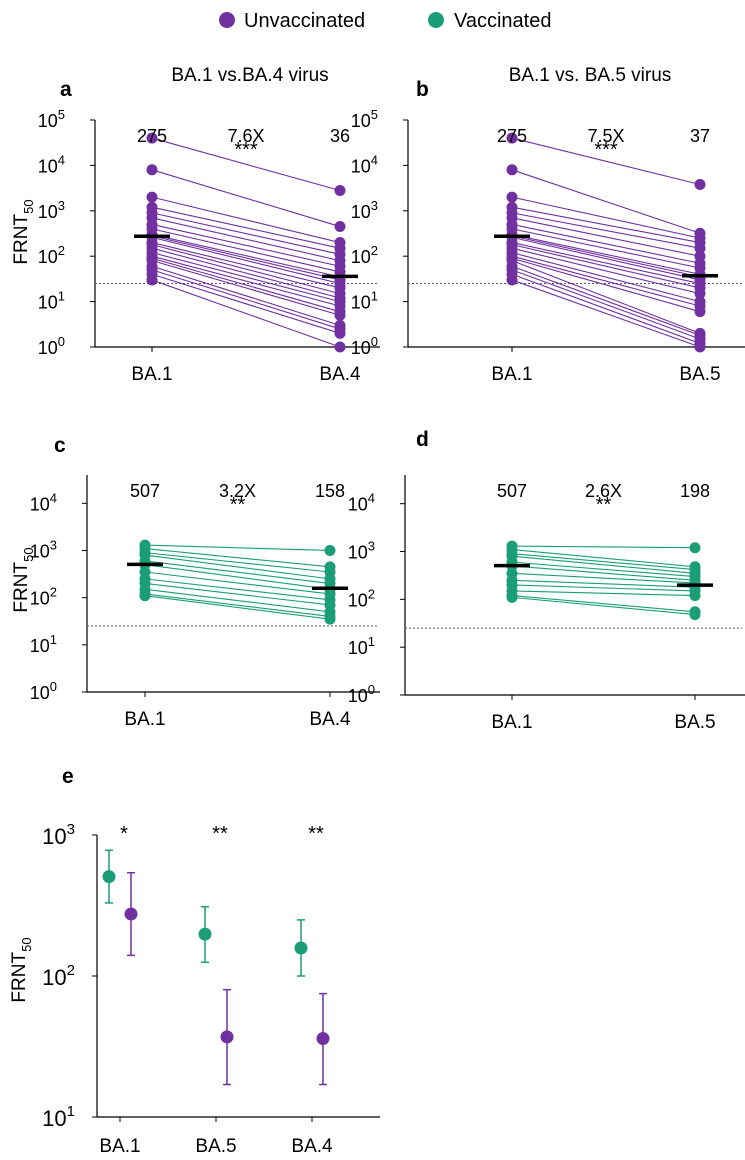 The image size is (745, 1160). I want to click on panel-a-fold-change: 7.6X, so click(245, 136).